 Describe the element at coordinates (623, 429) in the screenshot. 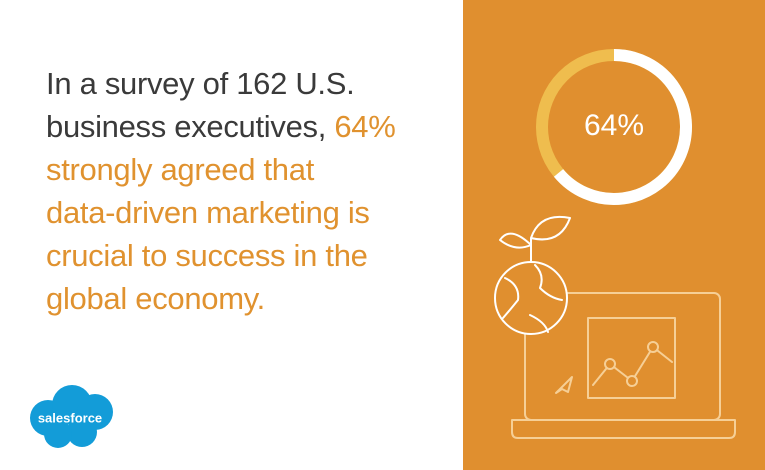

I see `laptop-base` at that location.